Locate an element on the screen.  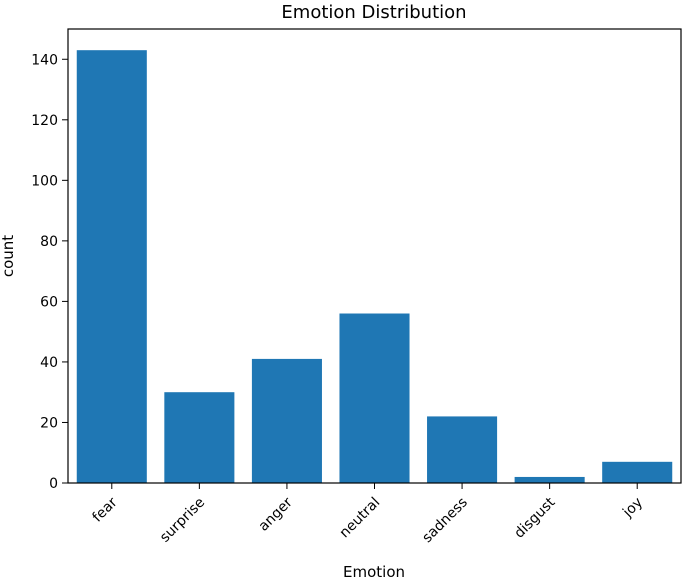
y-tick-label: 0 is located at coordinates (53, 484).